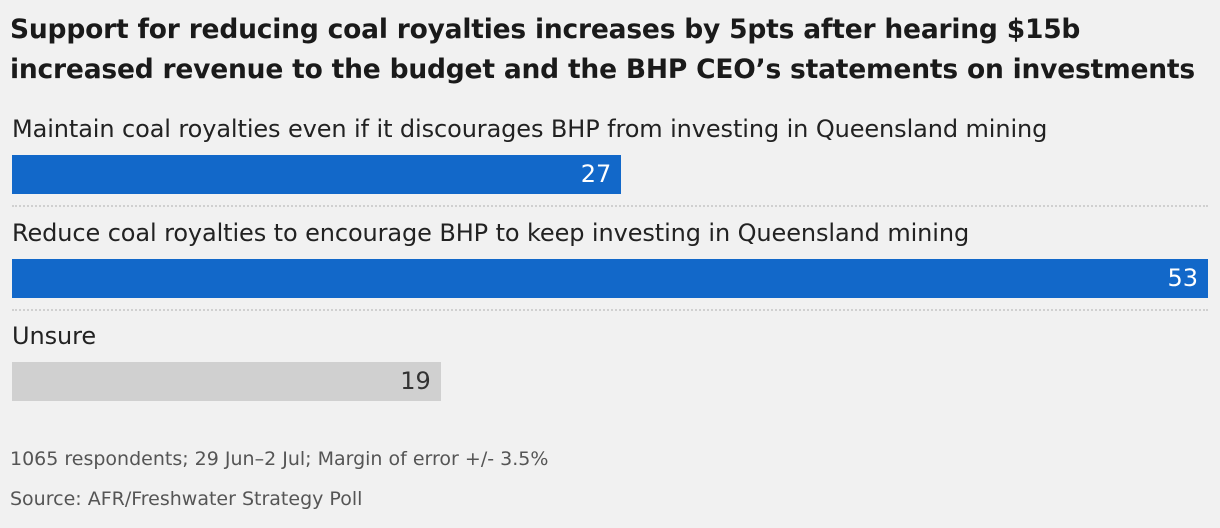 Image resolution: width=1220 pixels, height=528 pixels. What do you see at coordinates (610, 381) in the screenshot?
I see `bar-track: 19` at bounding box center [610, 381].